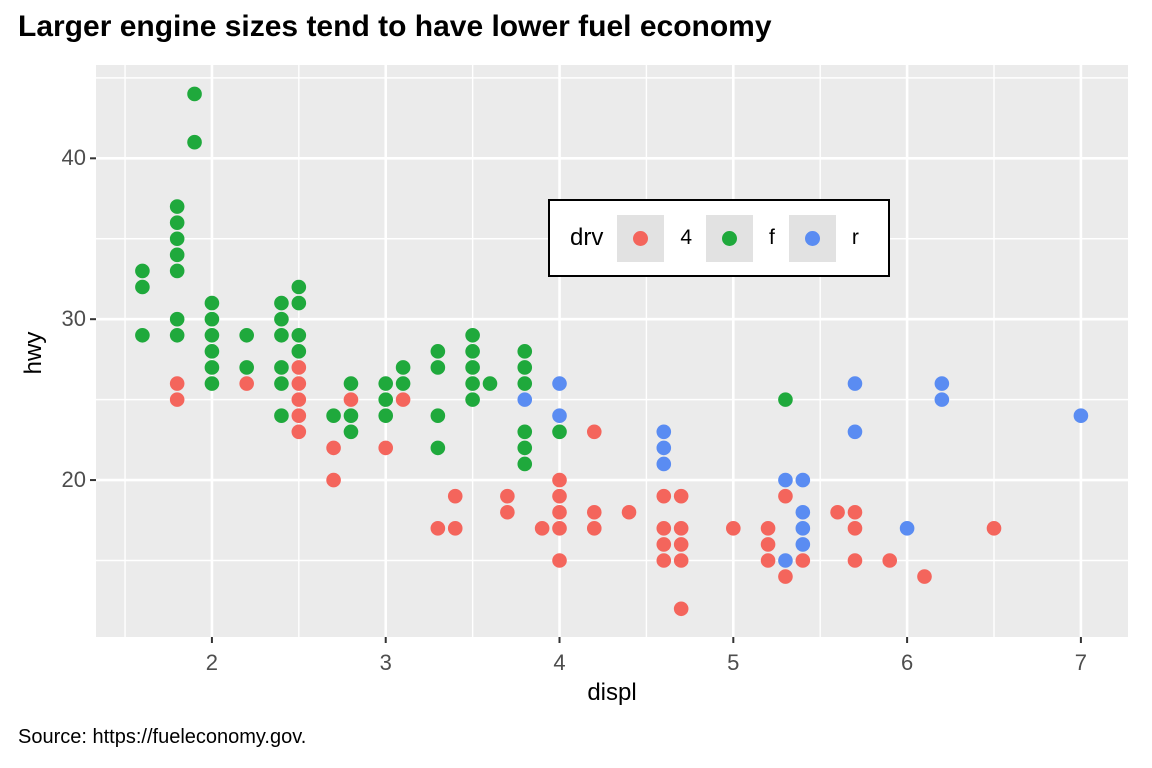 The image size is (1152, 768). What do you see at coordinates (612, 692) in the screenshot?
I see `x-axis-title: displ` at bounding box center [612, 692].